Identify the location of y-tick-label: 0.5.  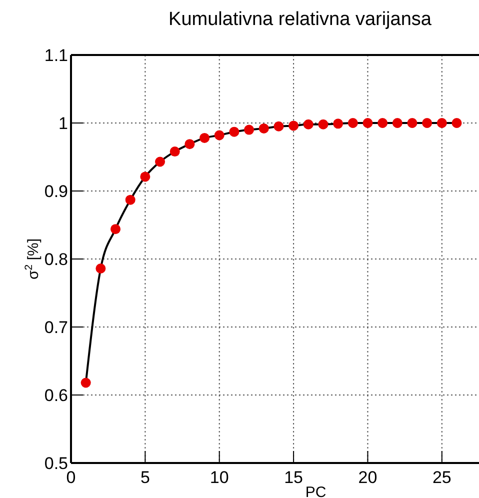
(56, 463).